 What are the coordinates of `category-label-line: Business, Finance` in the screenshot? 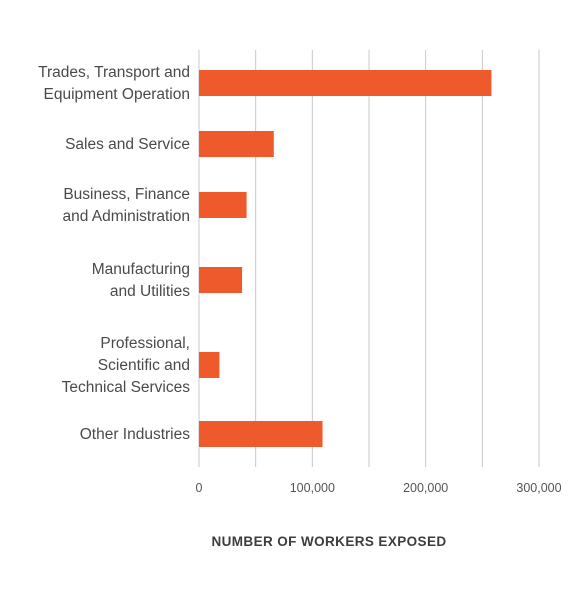 It's located at (126, 194).